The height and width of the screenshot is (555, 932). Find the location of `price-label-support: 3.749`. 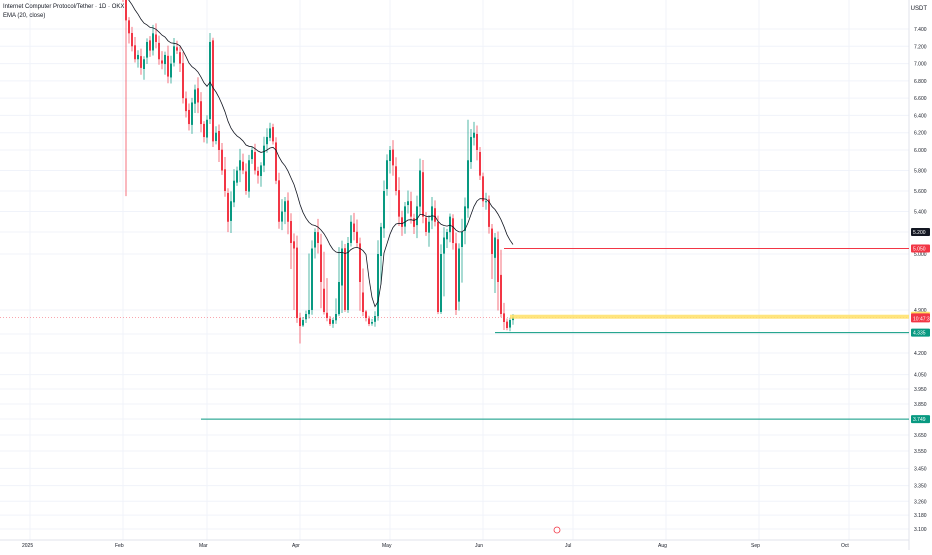

price-label-support: 3.749 is located at coordinates (919, 420).